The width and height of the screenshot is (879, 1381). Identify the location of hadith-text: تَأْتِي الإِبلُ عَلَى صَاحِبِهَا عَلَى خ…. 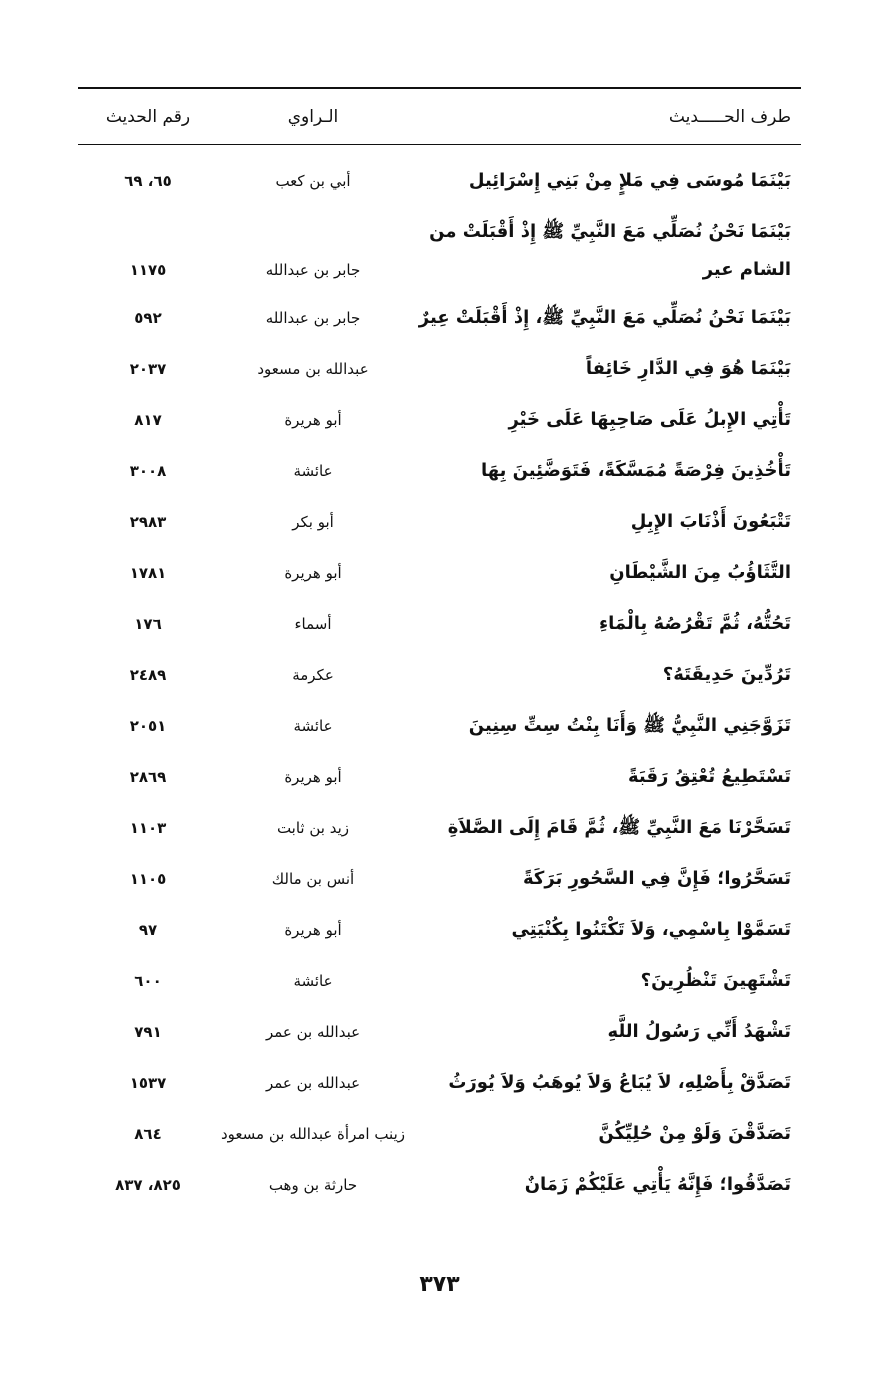
(649, 419).